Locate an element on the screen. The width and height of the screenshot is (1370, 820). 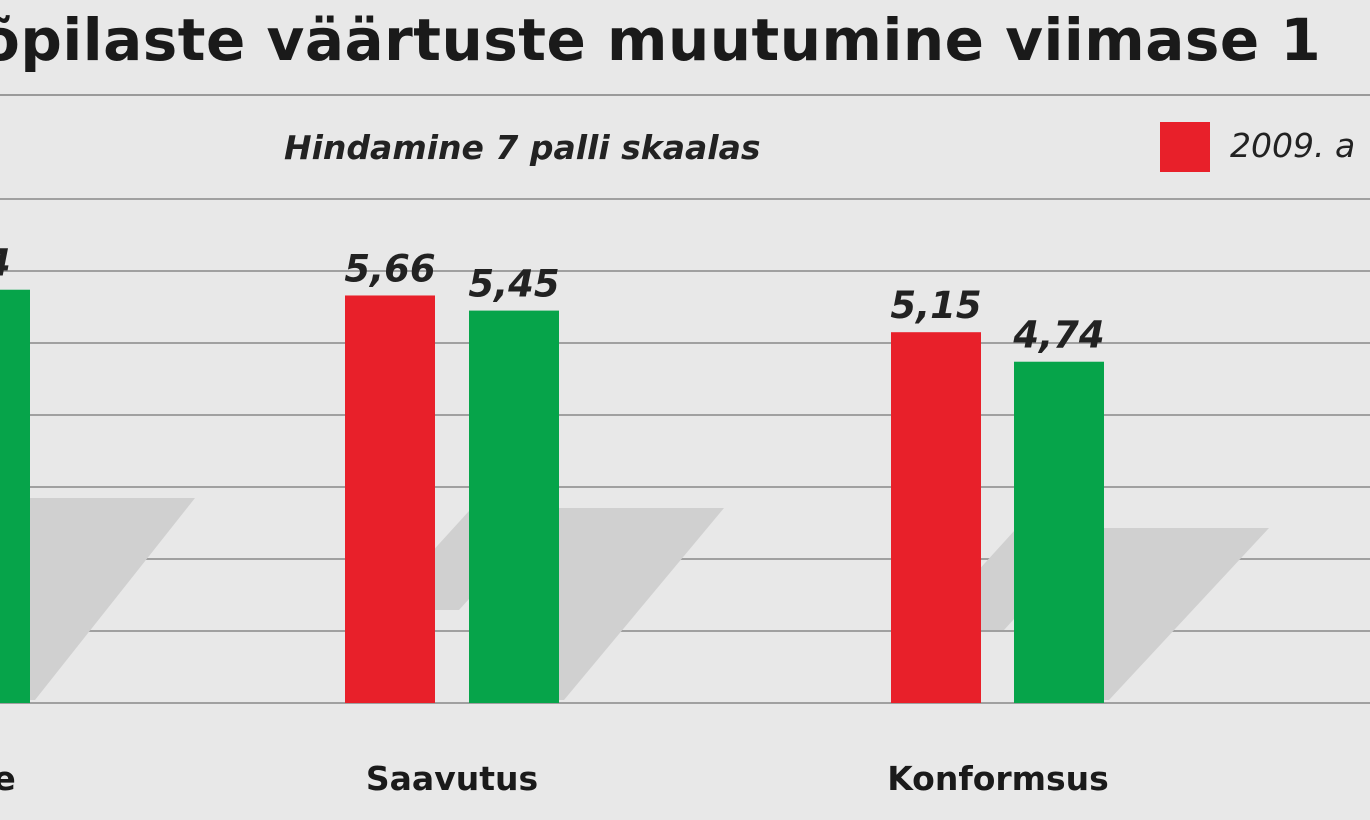
data-label: 5,45 is located at coordinates (513, 284).